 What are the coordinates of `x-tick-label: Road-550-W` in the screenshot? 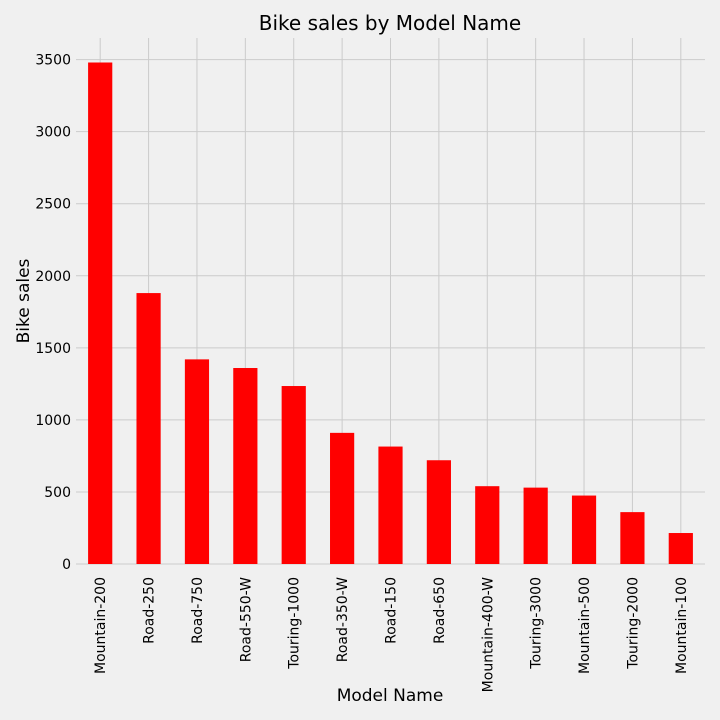 It's located at (246, 619).